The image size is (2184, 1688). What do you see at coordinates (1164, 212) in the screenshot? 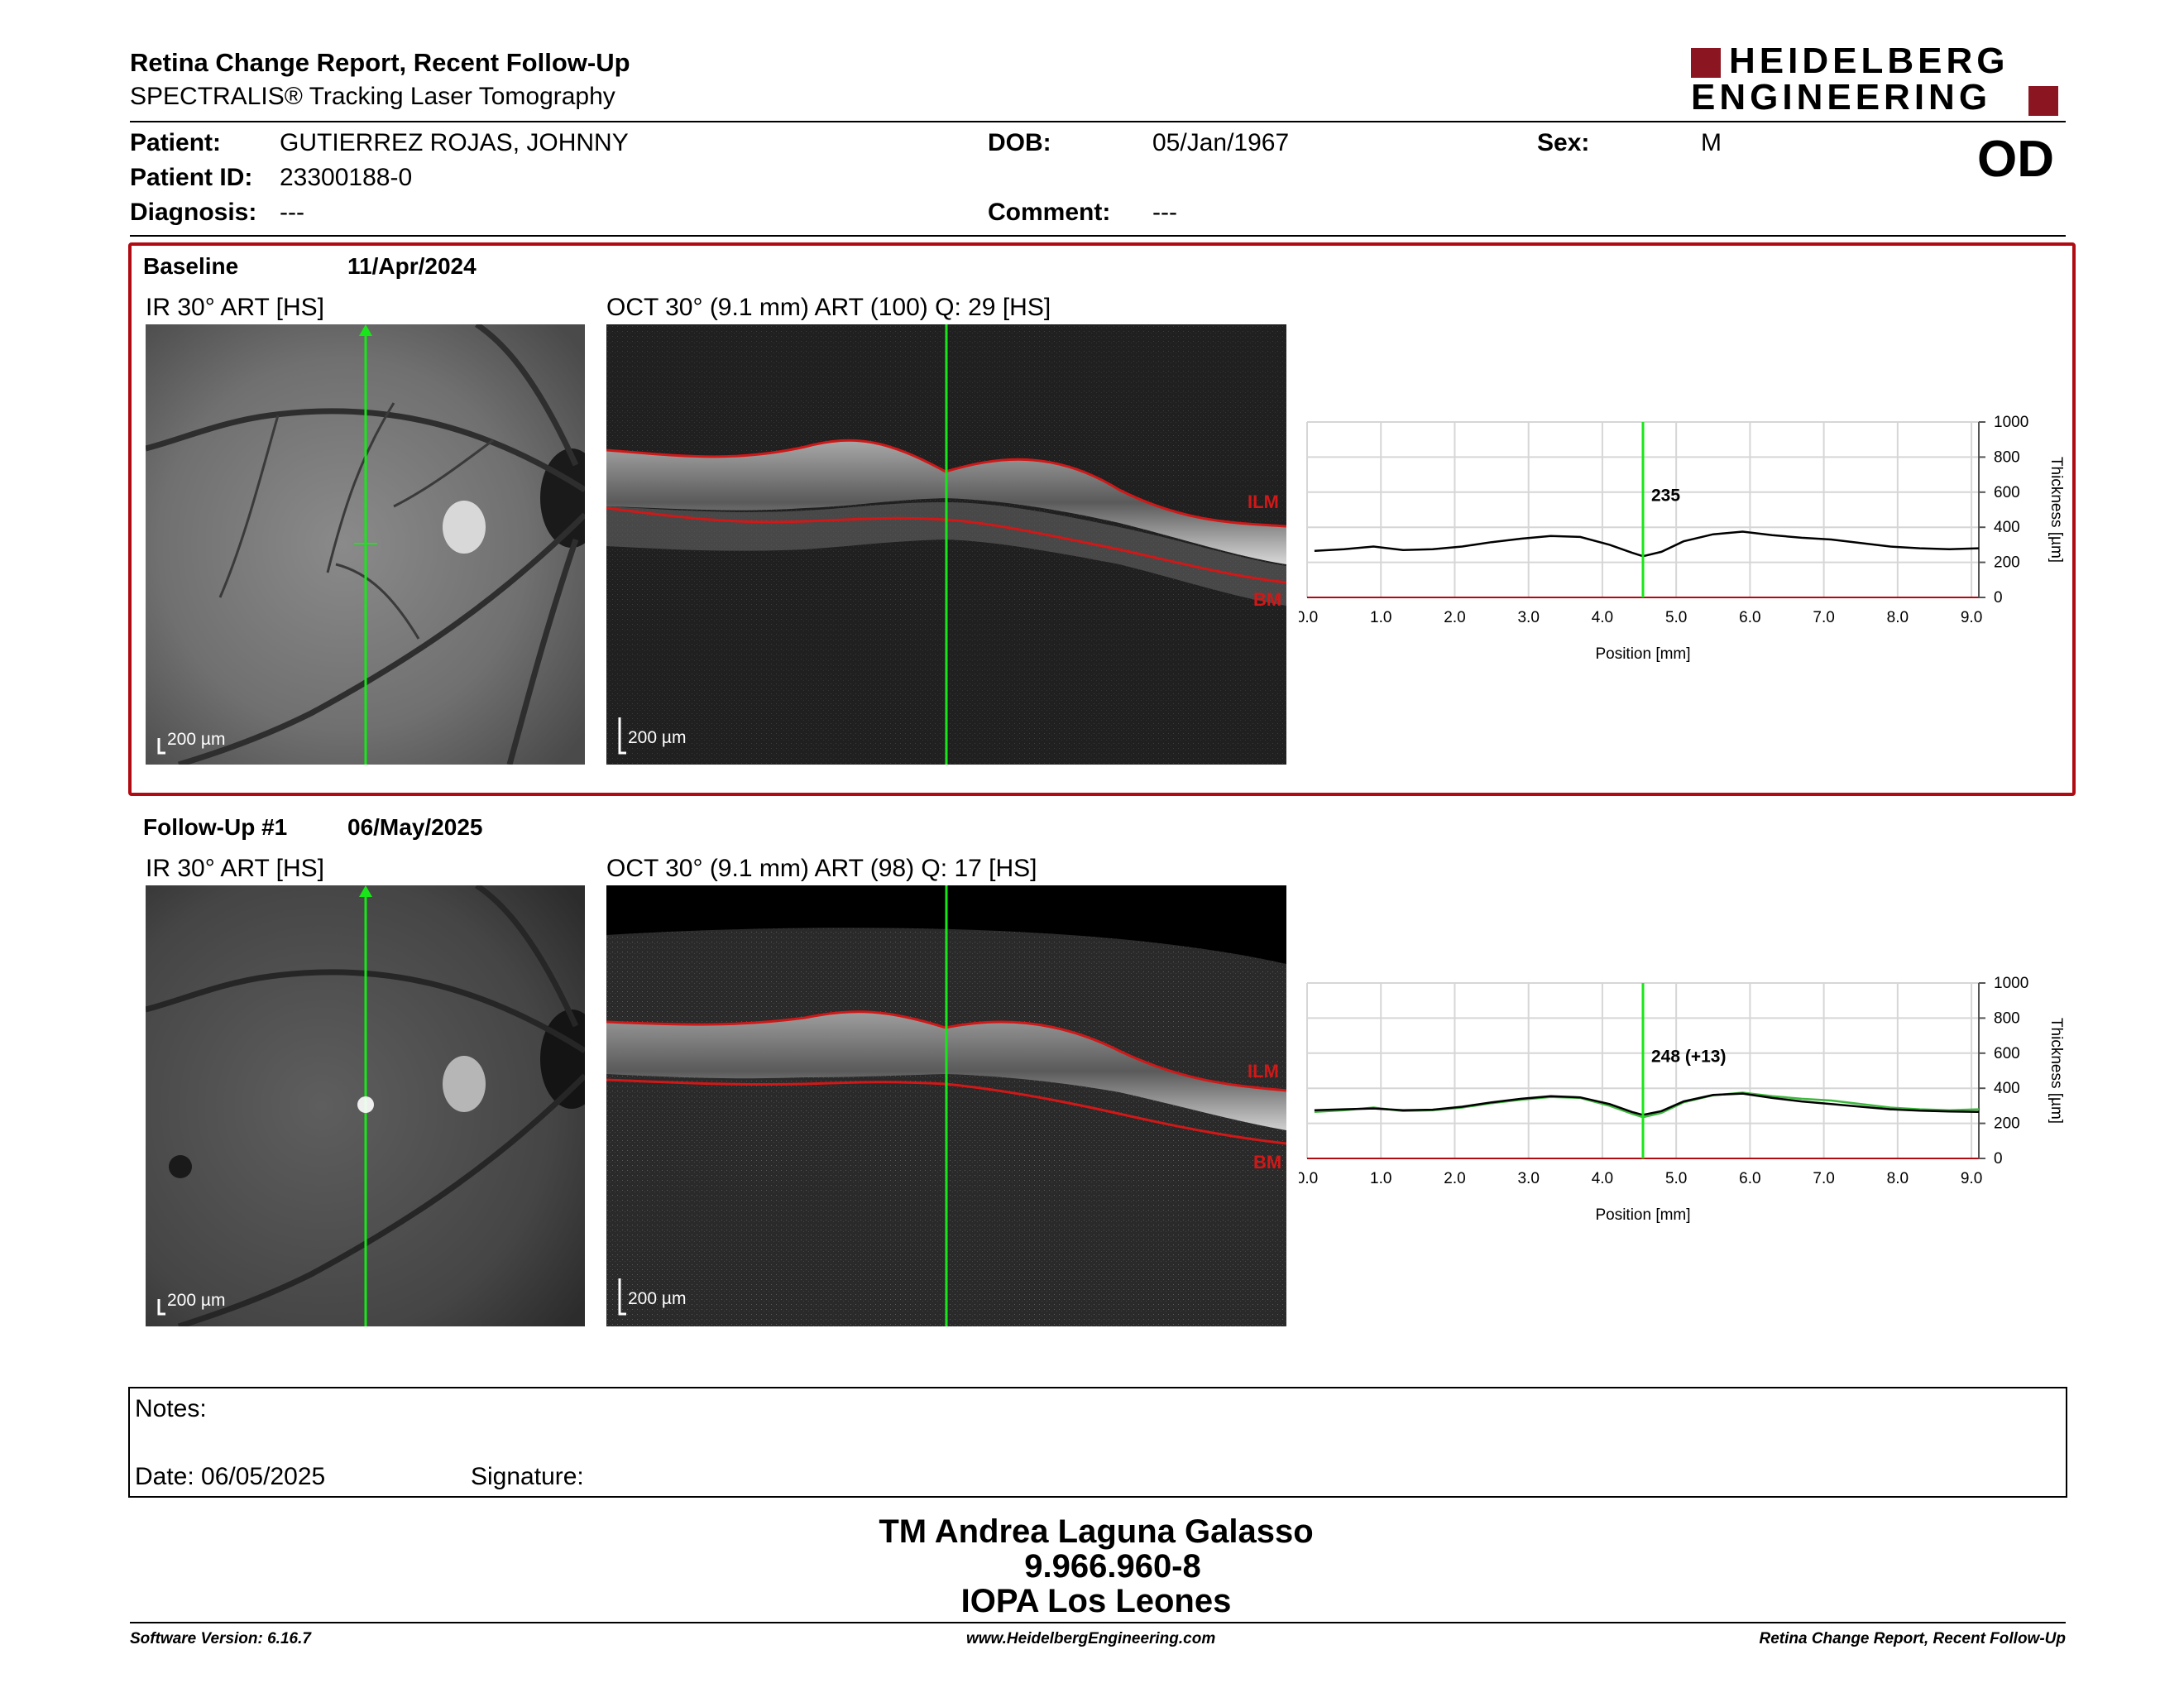
I see `comment-value: ---` at bounding box center [1164, 212].